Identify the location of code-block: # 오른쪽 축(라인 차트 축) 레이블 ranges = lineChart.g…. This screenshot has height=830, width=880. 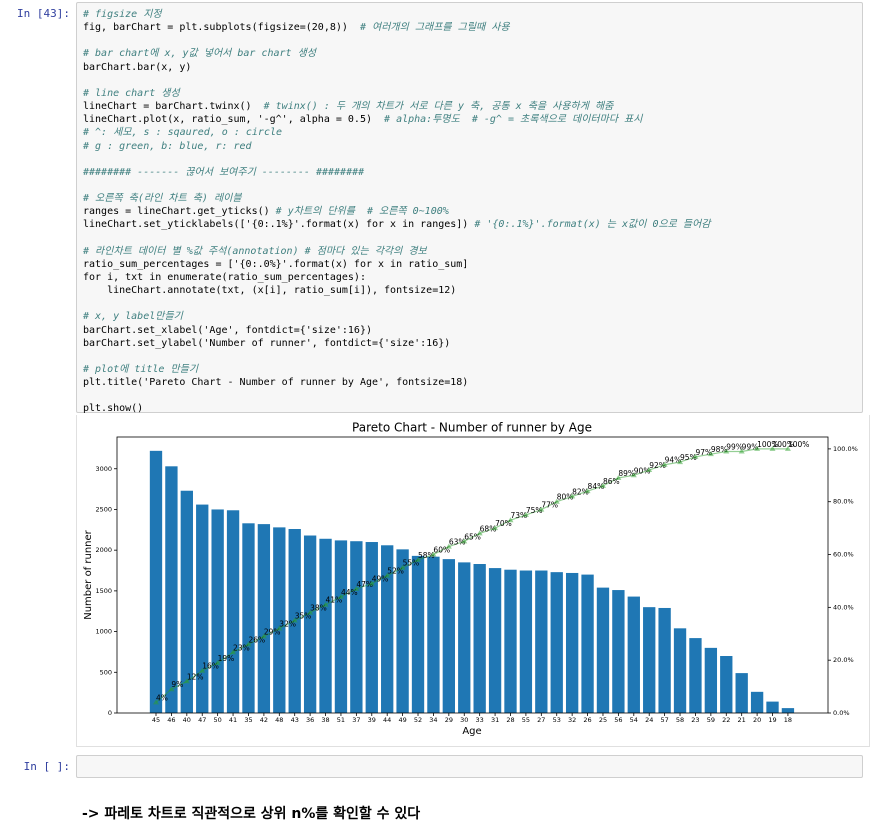
(397, 212).